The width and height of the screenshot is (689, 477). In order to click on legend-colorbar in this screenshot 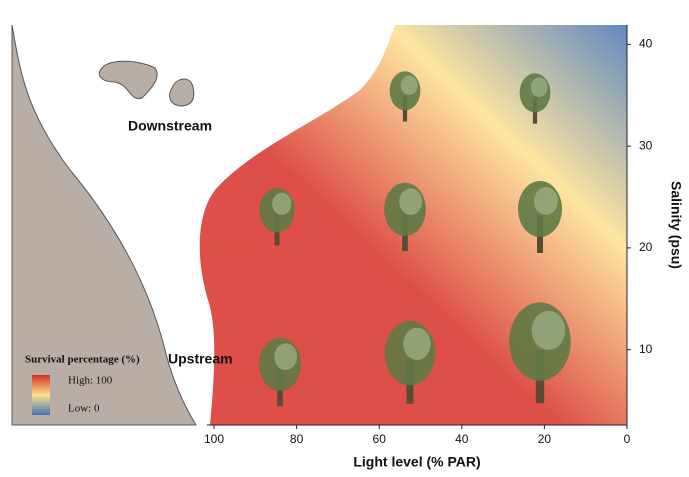, I will do `click(41, 395)`.